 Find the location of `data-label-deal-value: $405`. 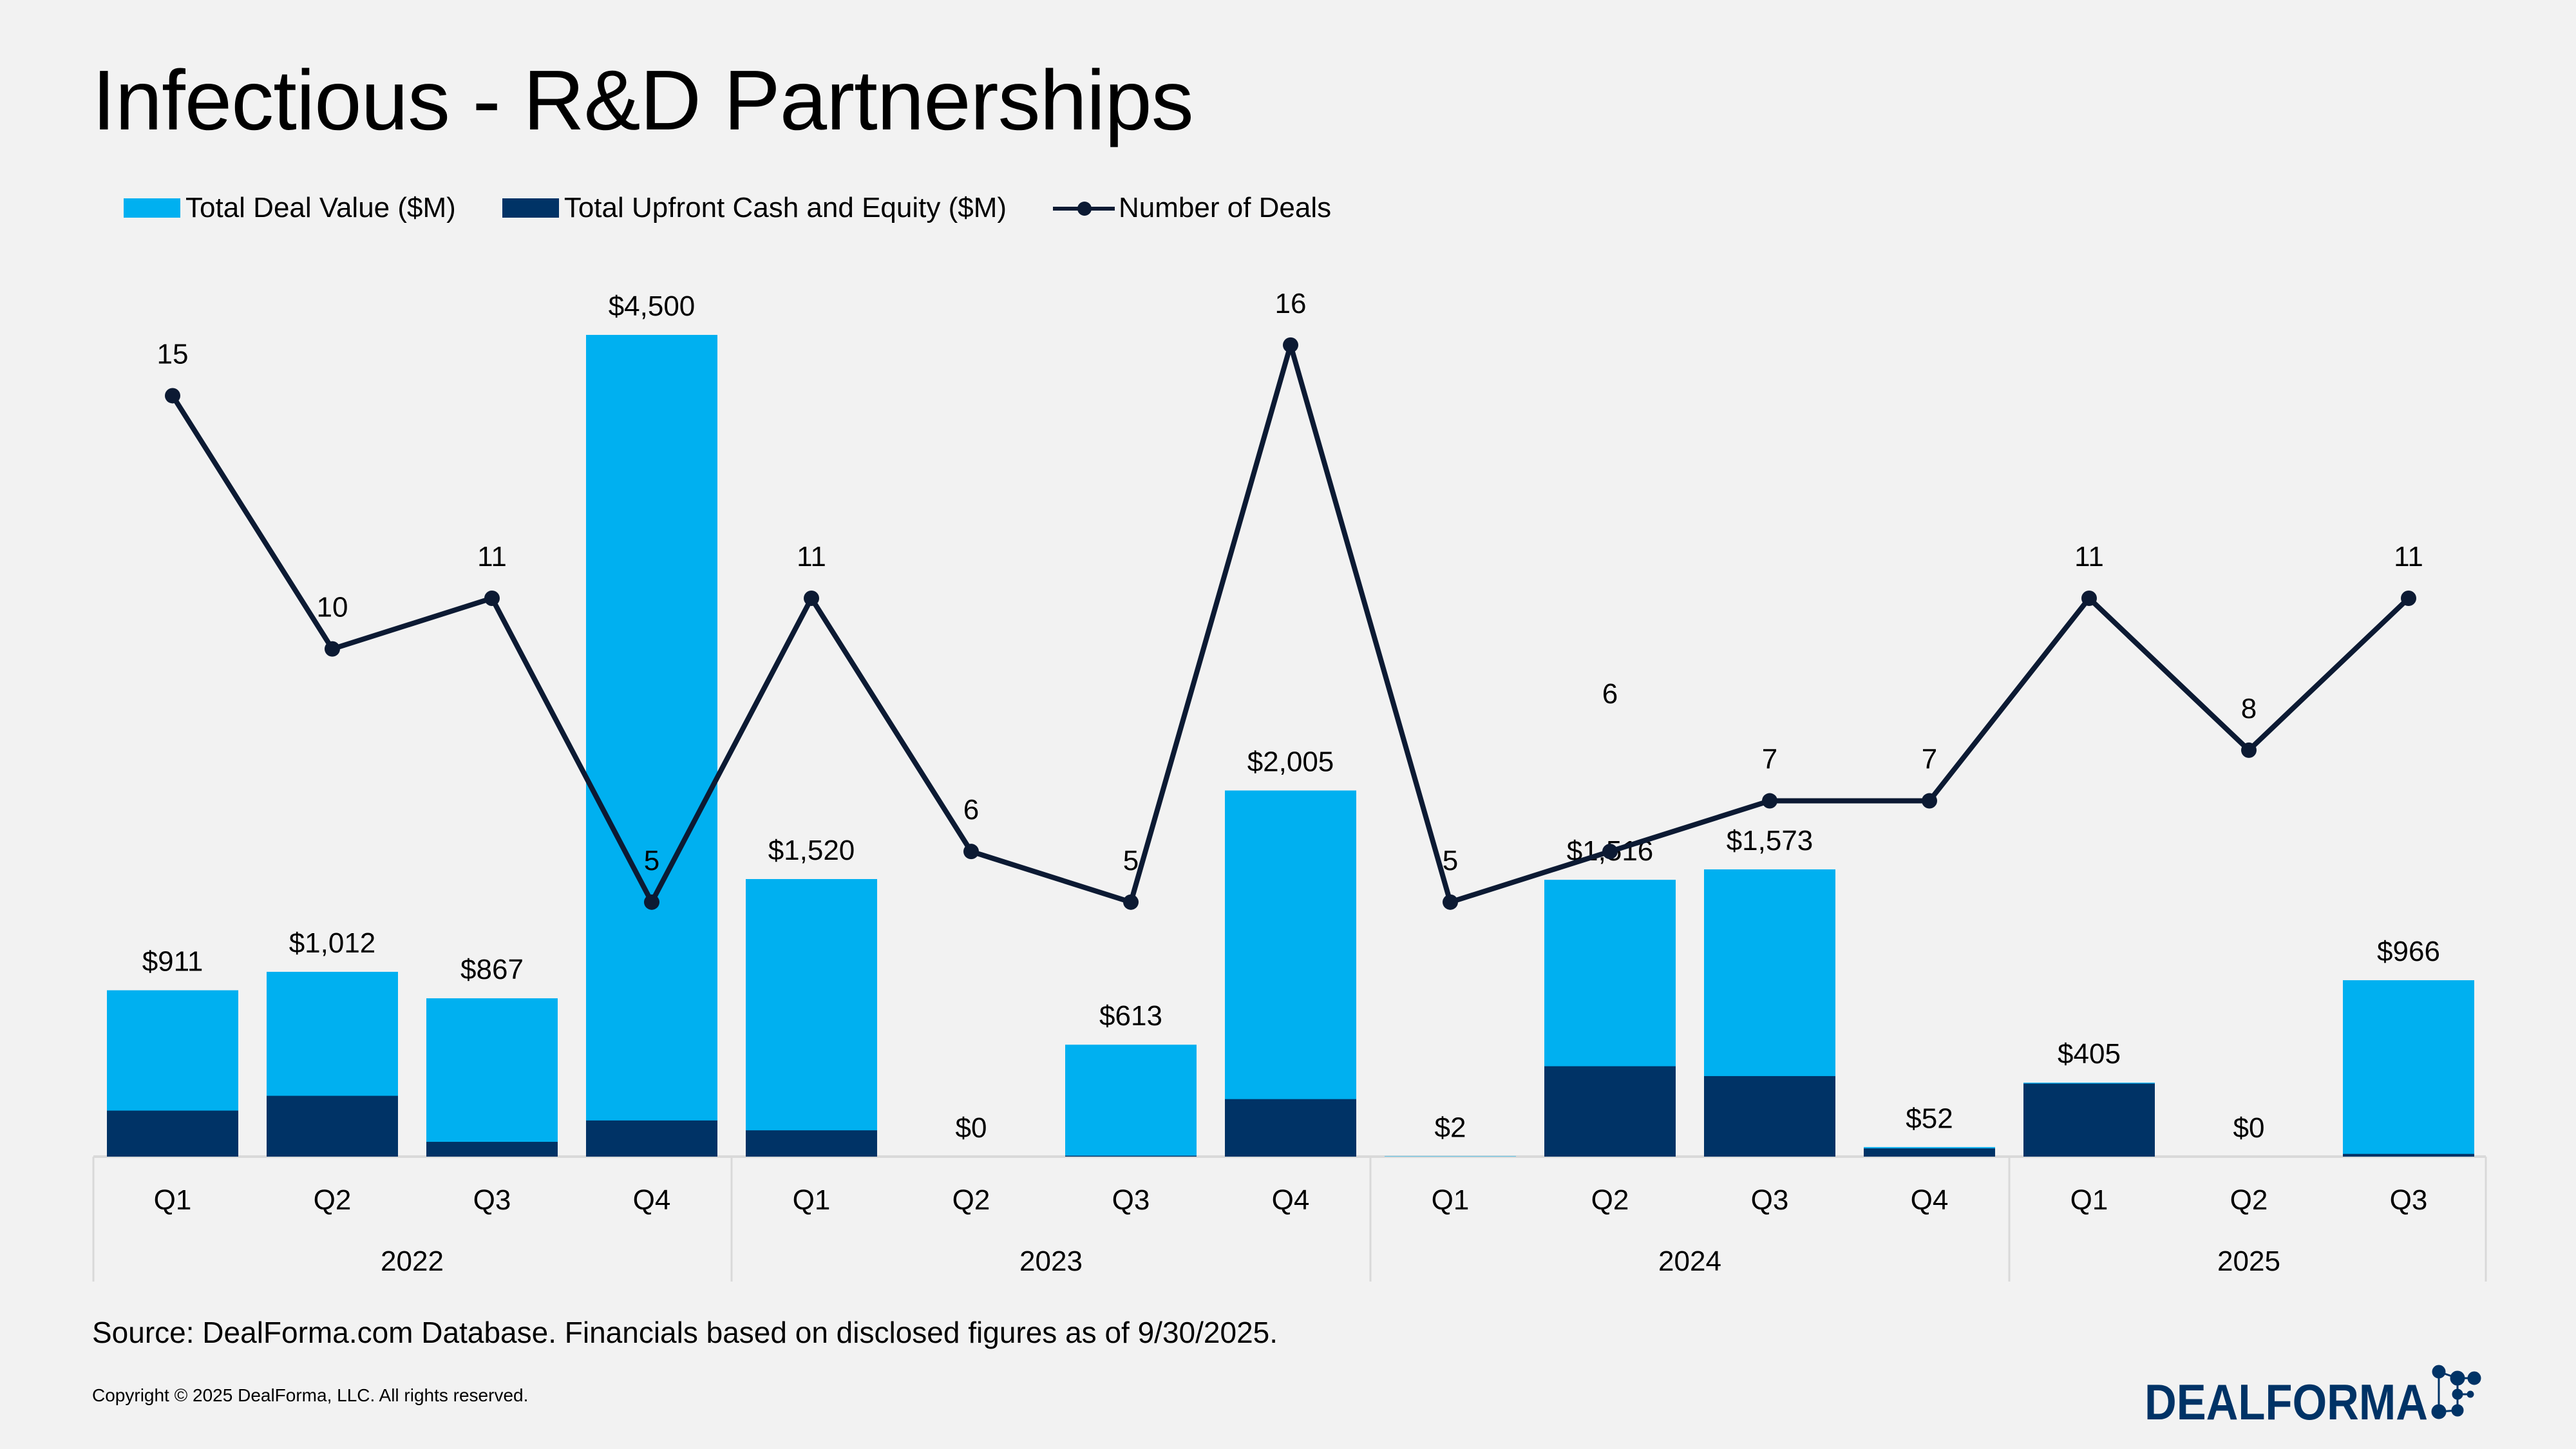

data-label-deal-value: $405 is located at coordinates (2089, 1054).